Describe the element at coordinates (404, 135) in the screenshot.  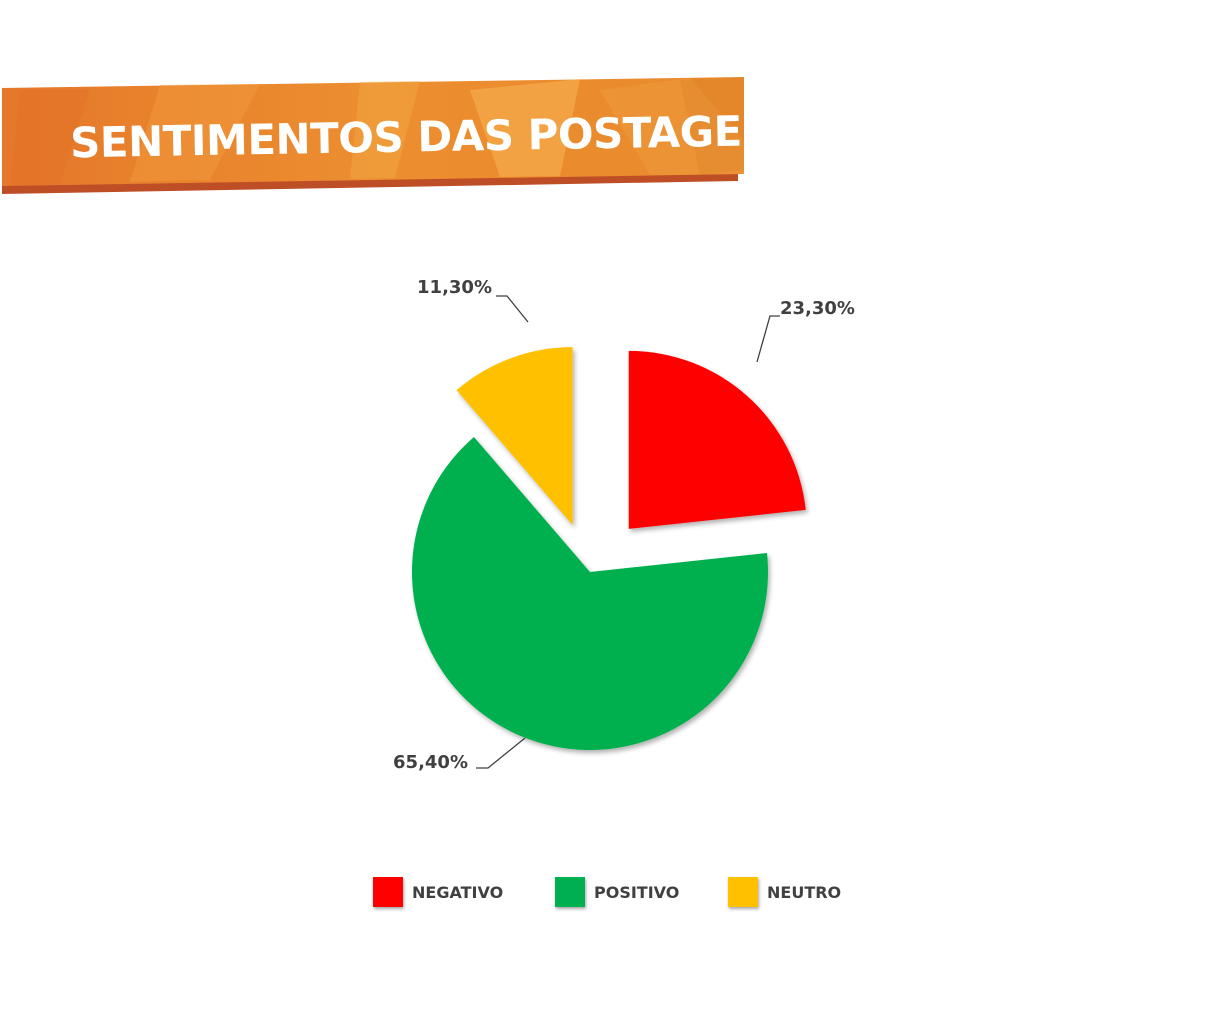
I see `title-banner: SENTIMENTOS DAS POSTAGENS` at that location.